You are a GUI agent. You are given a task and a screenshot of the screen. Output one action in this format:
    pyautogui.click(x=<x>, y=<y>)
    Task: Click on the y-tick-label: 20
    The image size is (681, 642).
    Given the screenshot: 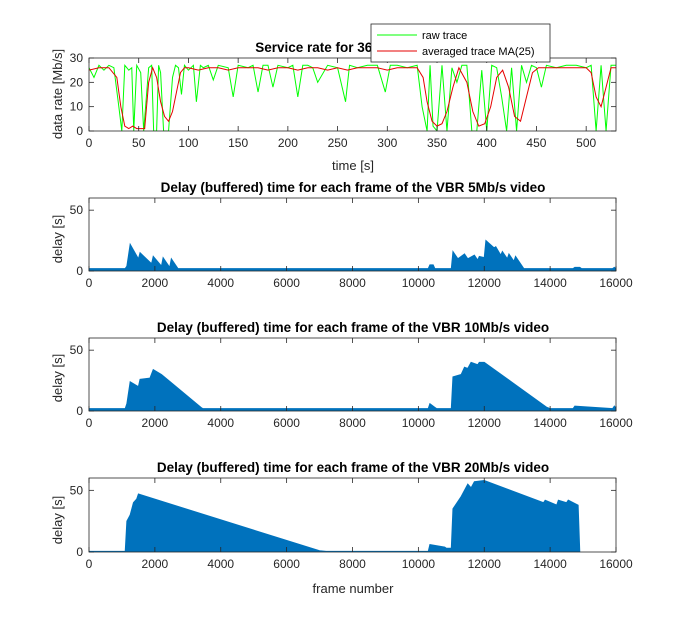 What is the action you would take?
    pyautogui.click(x=77, y=82)
    